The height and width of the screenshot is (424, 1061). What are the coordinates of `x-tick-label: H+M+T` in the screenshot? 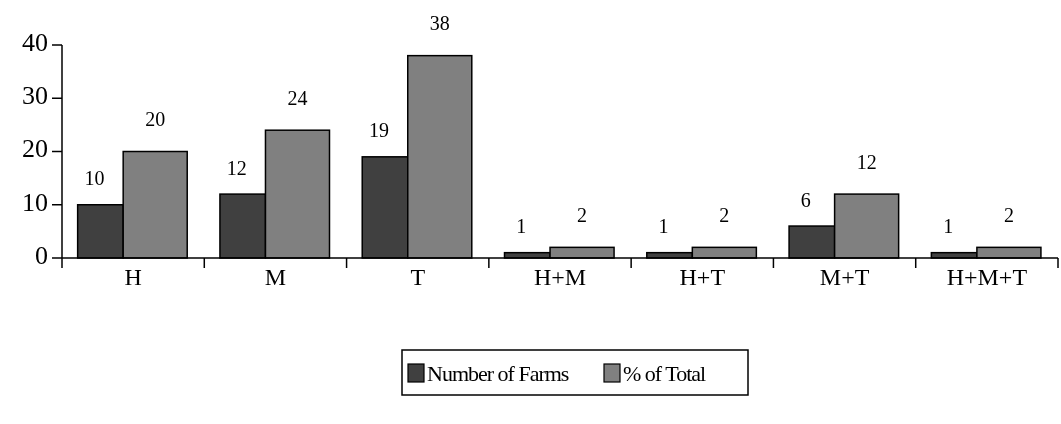 It's located at (987, 277).